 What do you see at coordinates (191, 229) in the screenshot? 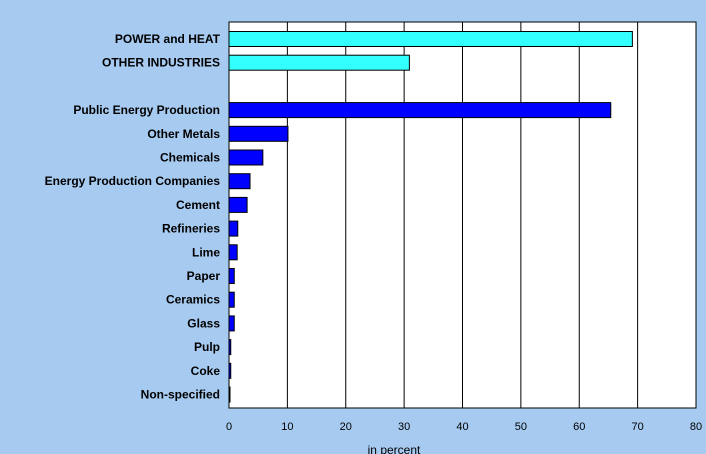
I see `category-label: Refineries` at bounding box center [191, 229].